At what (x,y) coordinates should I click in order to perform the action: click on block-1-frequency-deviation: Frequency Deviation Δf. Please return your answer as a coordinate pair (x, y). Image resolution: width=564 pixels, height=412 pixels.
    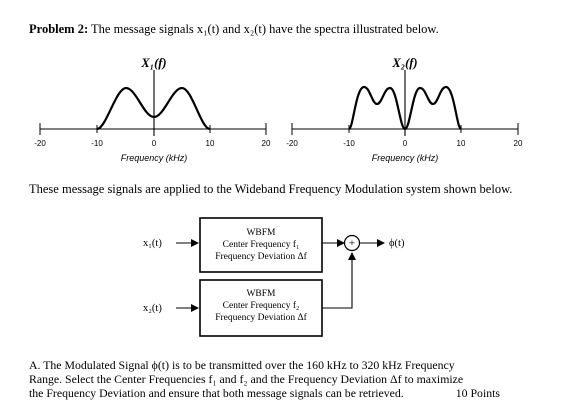
    Looking at the image, I should click on (261, 256).